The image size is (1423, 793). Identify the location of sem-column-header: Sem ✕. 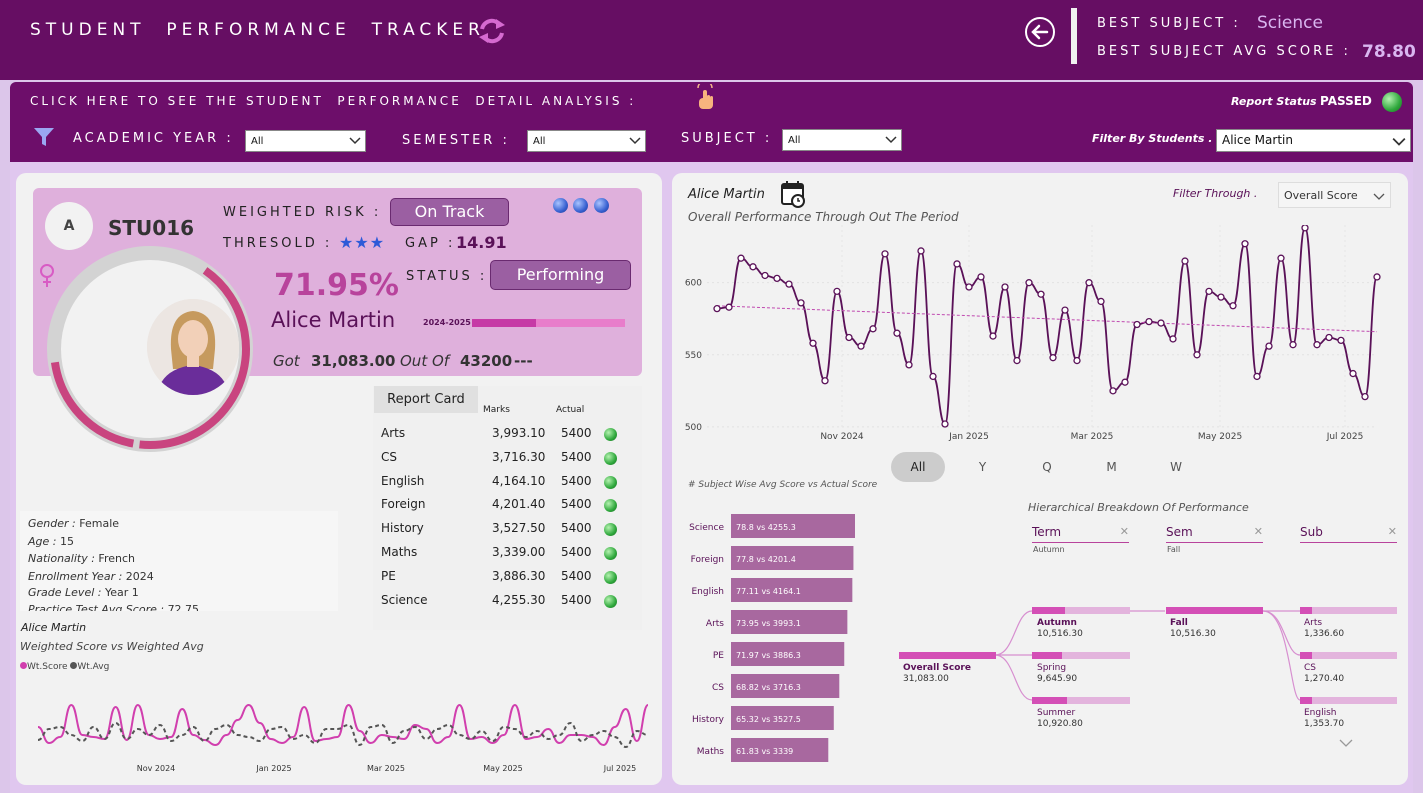
(1214, 534).